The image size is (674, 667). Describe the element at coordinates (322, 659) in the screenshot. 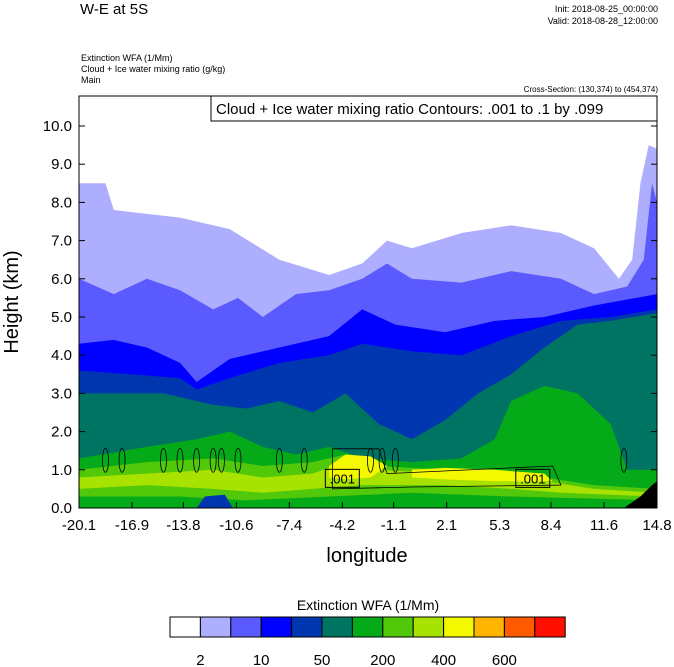

I see `colorbar-label: 50` at that location.